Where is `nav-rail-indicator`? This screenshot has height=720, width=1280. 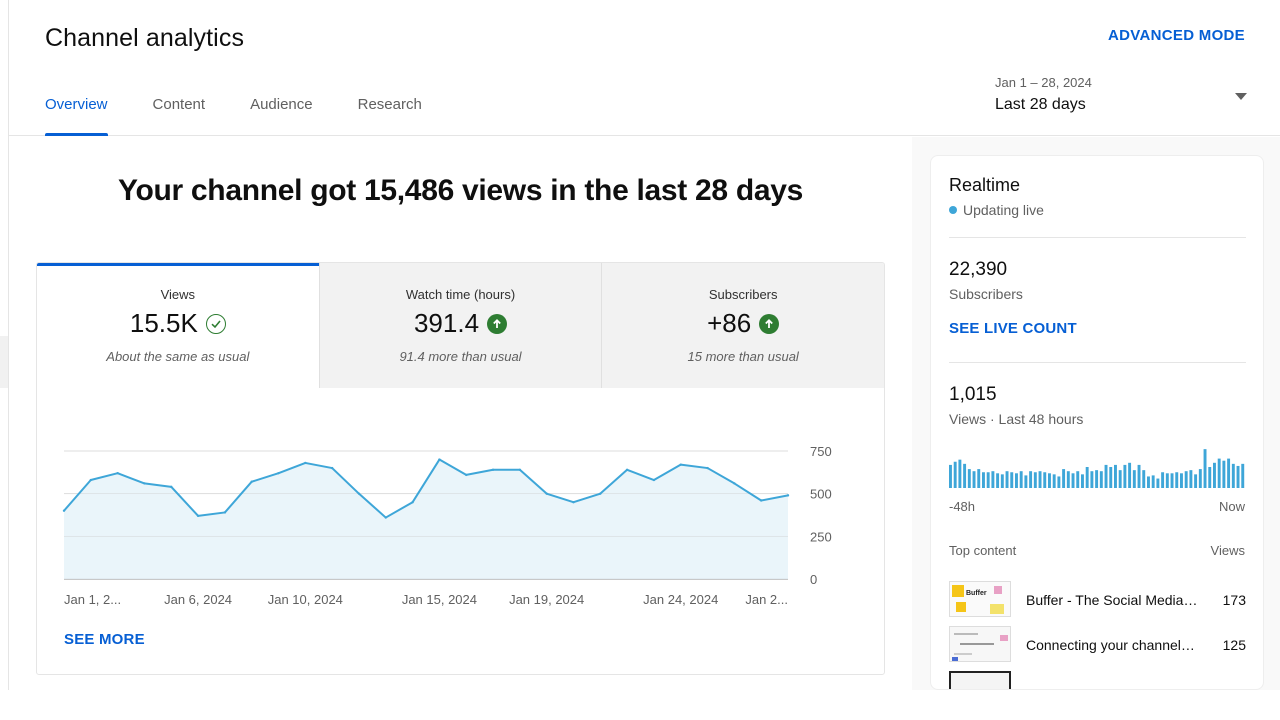 nav-rail-indicator is located at coordinates (4, 362).